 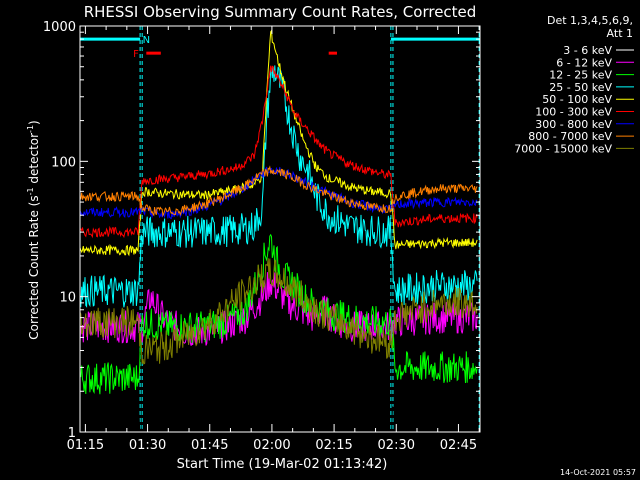 What do you see at coordinates (67, 298) in the screenshot?
I see `y-tick-label: 10` at bounding box center [67, 298].